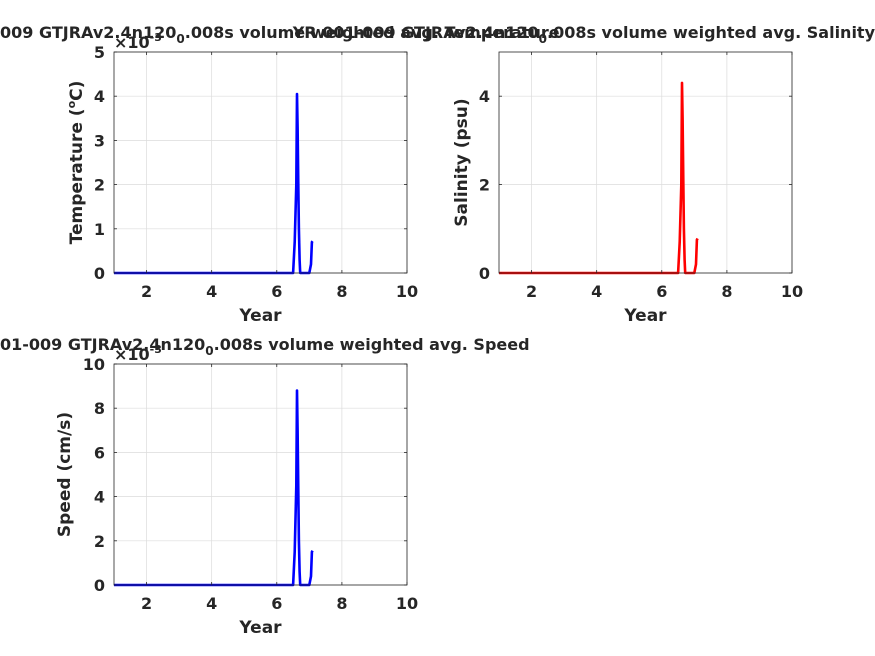 The image size is (875, 656). Describe the element at coordinates (65, 474) in the screenshot. I see `y-axis-label: Speed (cm/s)` at that location.